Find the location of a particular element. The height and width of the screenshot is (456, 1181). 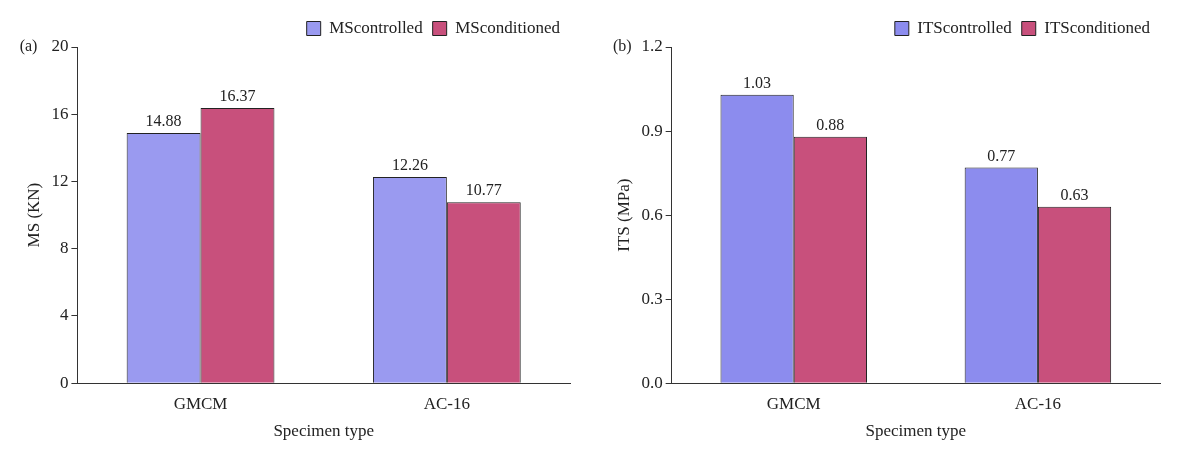

y-tick-label: 0.6 is located at coordinates (652, 214).